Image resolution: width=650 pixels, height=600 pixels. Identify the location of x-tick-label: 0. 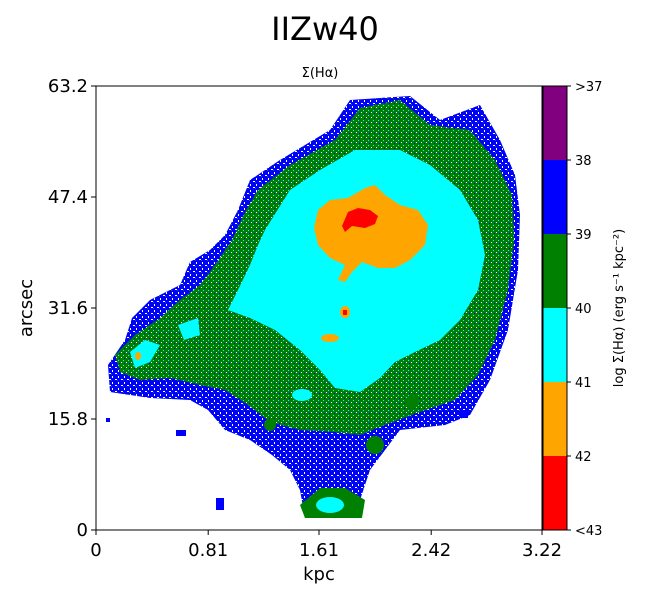
(95, 550).